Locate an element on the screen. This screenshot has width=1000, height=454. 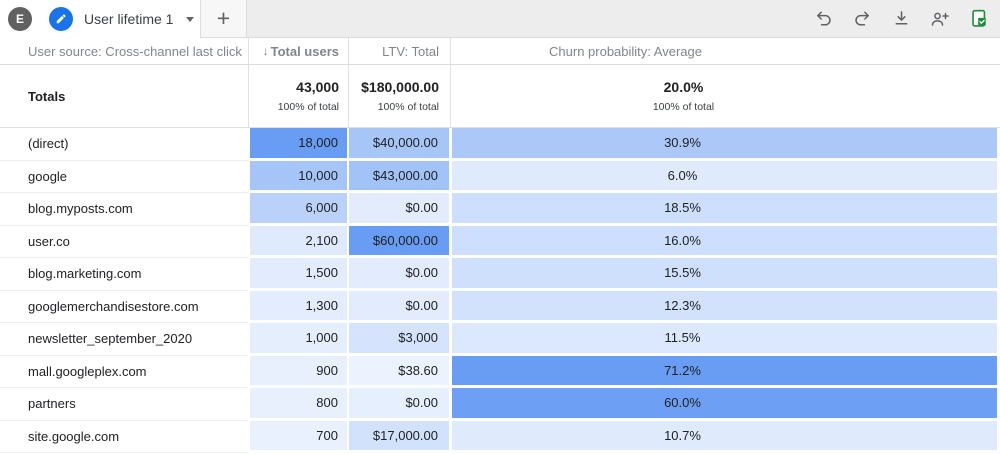
users-cell-wrap: 1,300 is located at coordinates (298, 307).